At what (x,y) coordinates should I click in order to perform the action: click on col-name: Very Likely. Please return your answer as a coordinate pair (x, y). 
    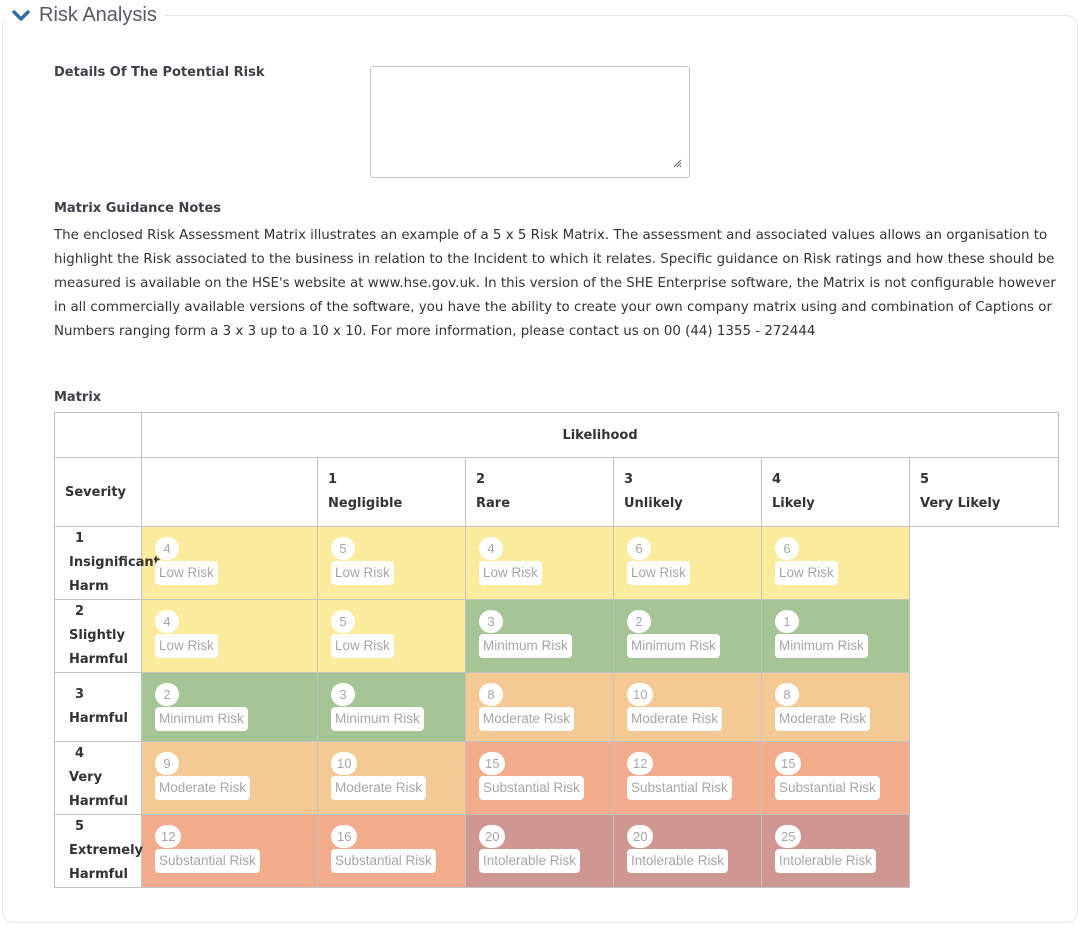
    Looking at the image, I should click on (960, 503).